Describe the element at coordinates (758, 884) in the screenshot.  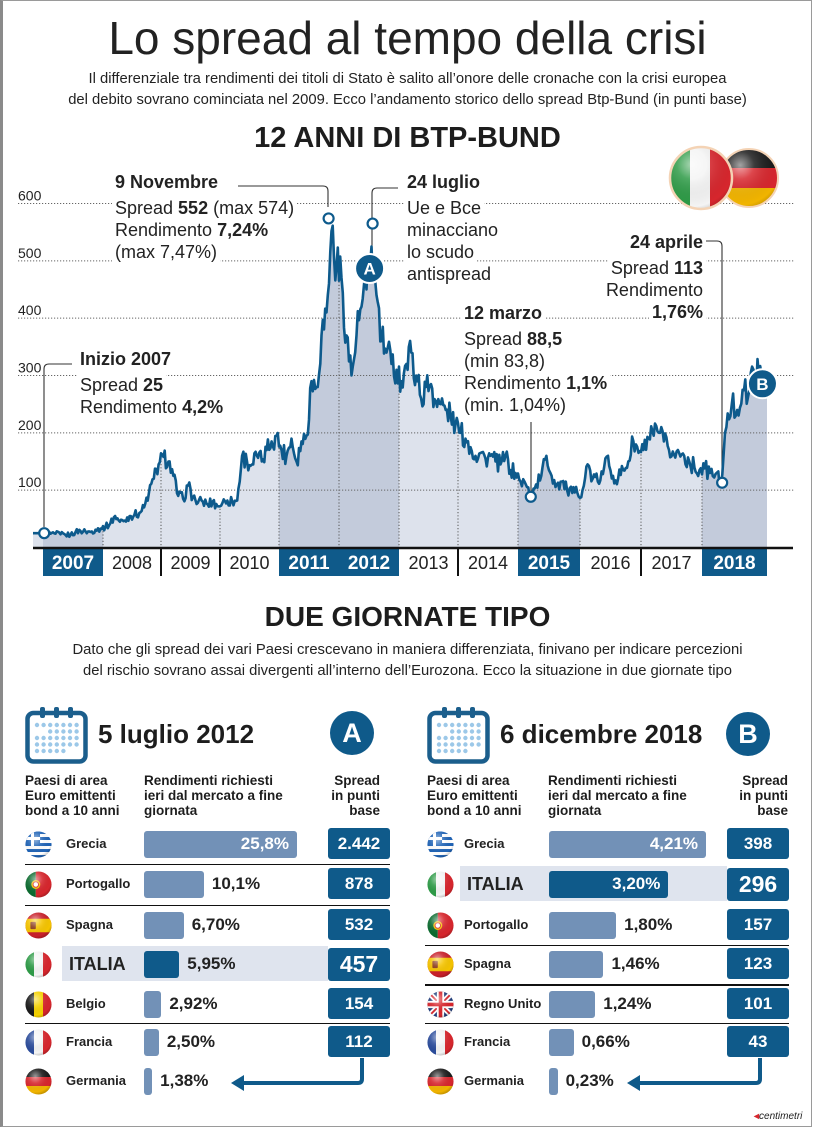
I see `spread-box: 296` at that location.